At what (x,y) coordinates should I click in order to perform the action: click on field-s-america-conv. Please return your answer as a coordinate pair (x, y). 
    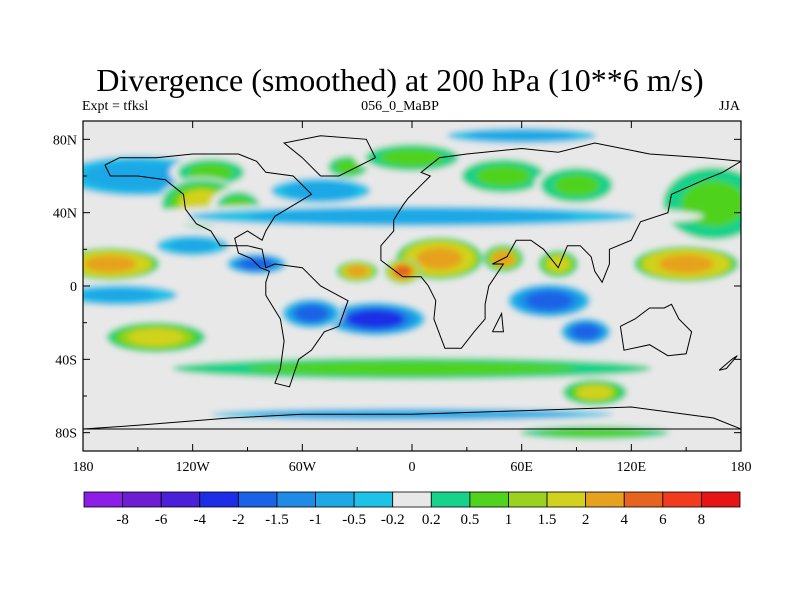
    Looking at the image, I should click on (311, 313).